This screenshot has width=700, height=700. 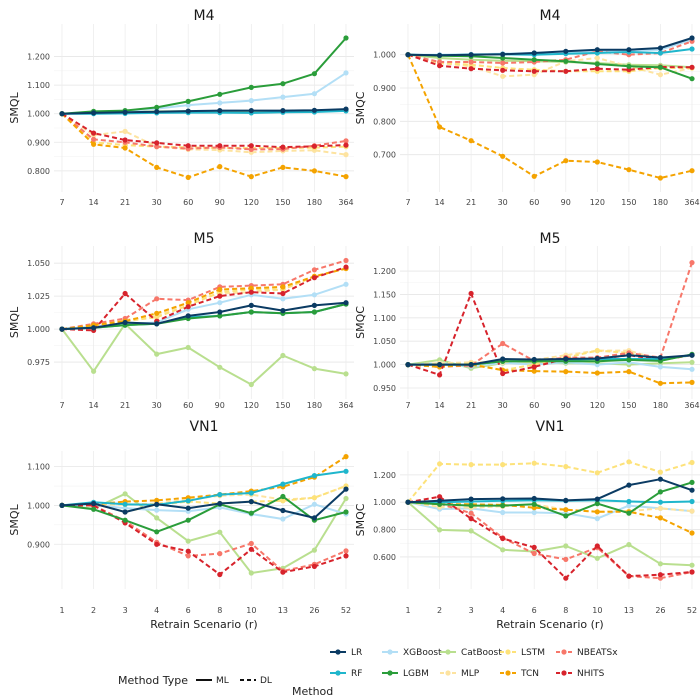 What do you see at coordinates (283, 610) in the screenshot?
I see `x-tick-label: 13` at bounding box center [283, 610].